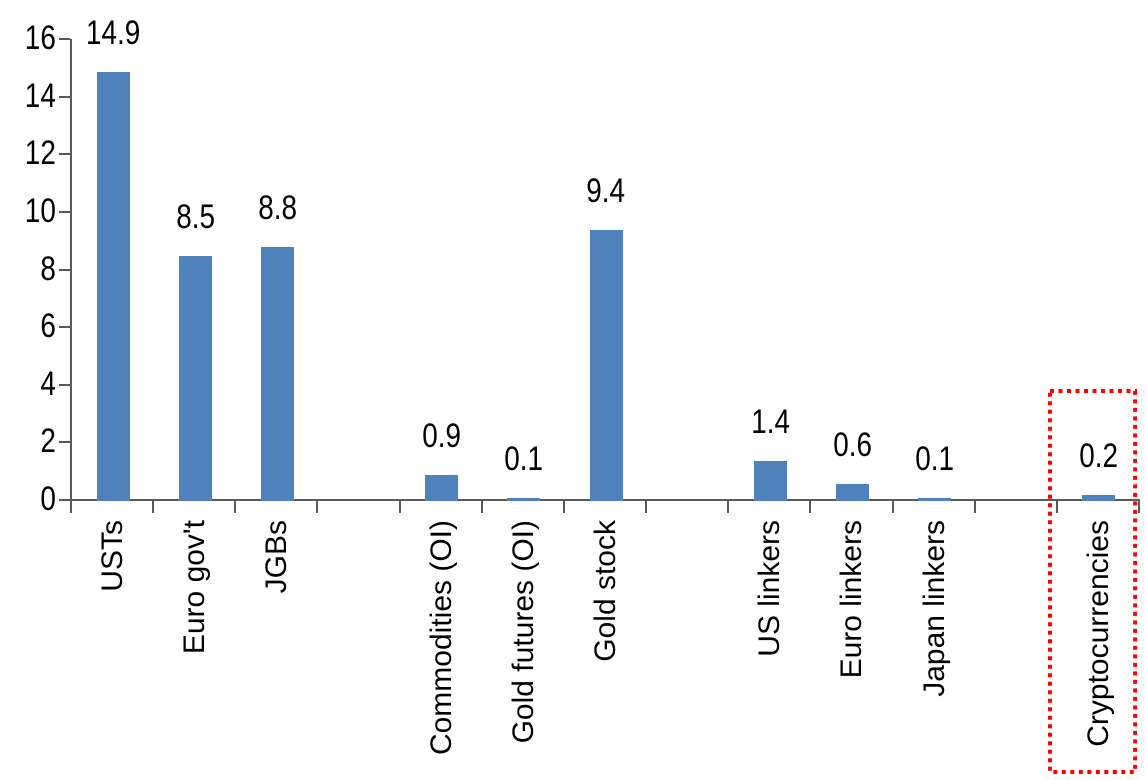 The height and width of the screenshot is (780, 1146). I want to click on value-label: 0.6, so click(852, 445).